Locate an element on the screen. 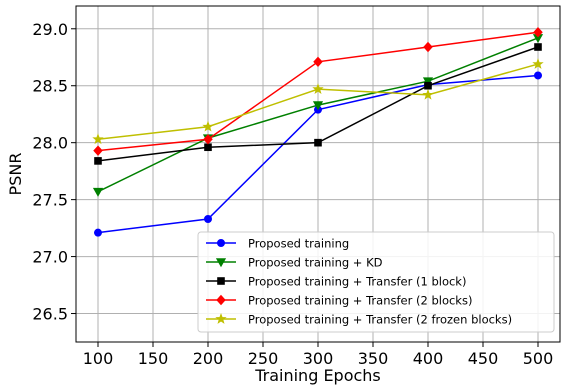 Image resolution: width=561 pixels, height=385 pixels. x-tick-label: 500 is located at coordinates (538, 358).